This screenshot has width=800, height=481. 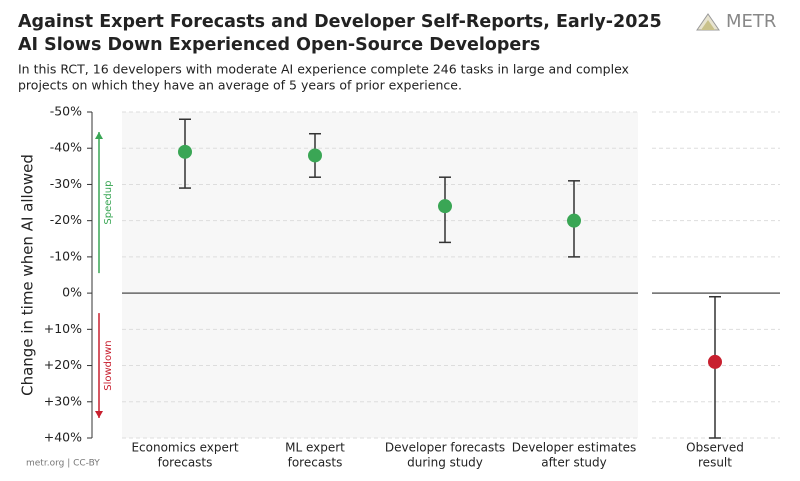 What do you see at coordinates (445, 448) in the screenshot?
I see `x-tick-label: Developer forecasts` at bounding box center [445, 448].